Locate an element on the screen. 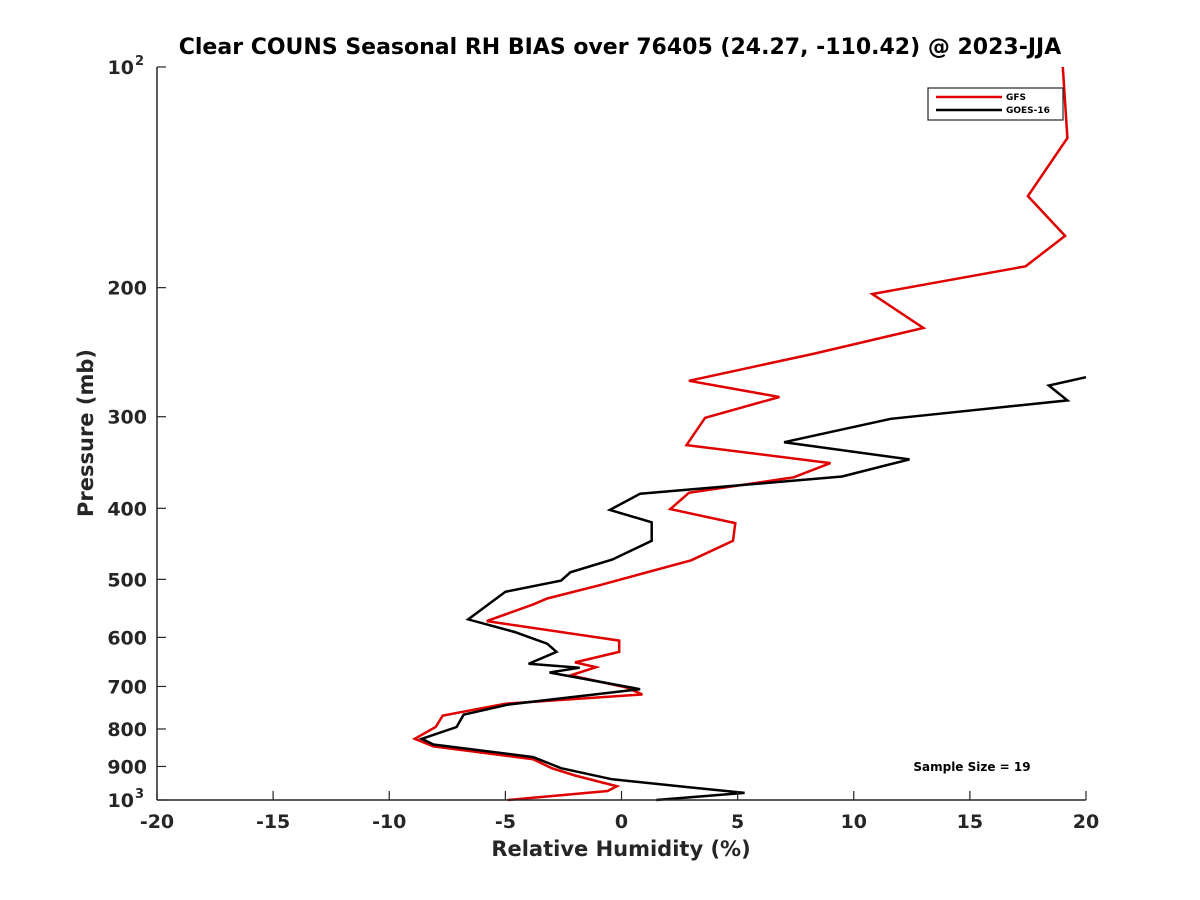 The image size is (1200, 900). x-tick-label: 20 is located at coordinates (1086, 822).